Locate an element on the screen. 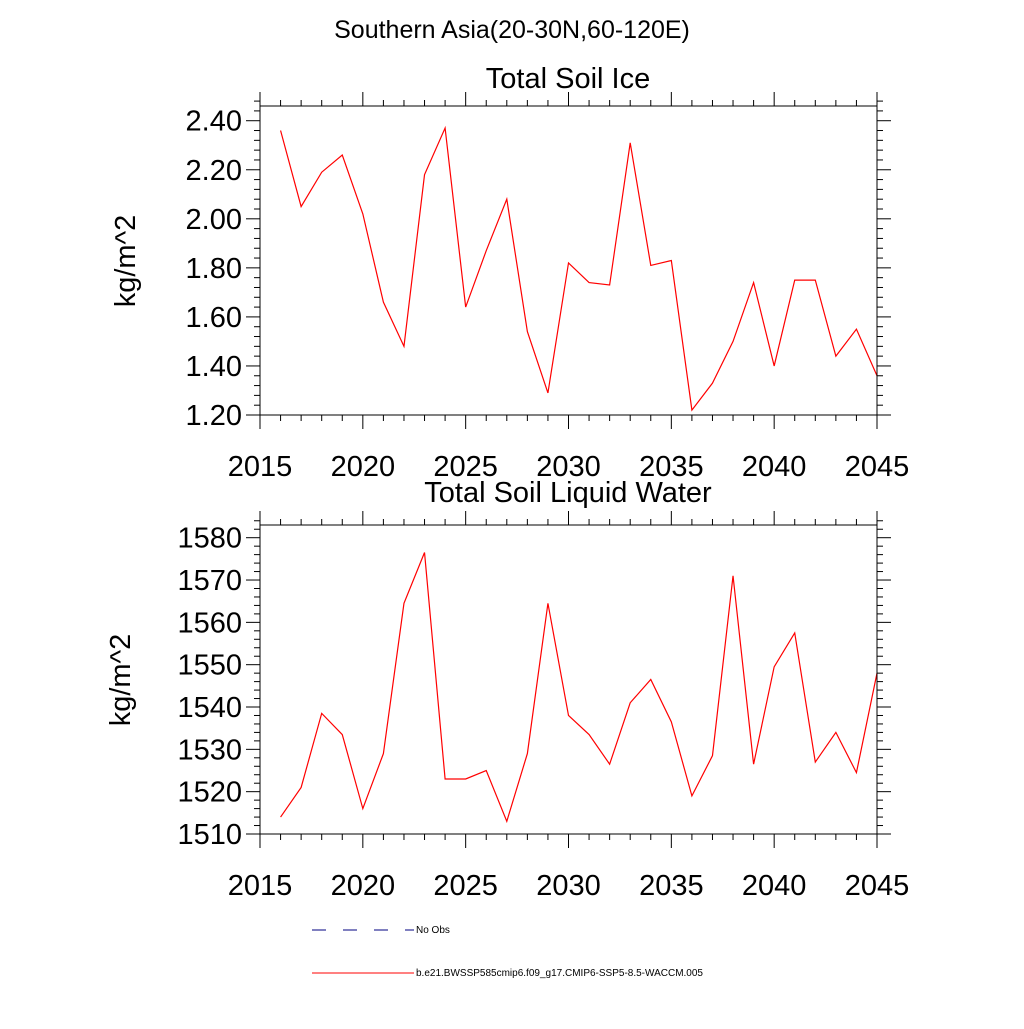  legend-obs-label: No Obs is located at coordinates (433, 930).